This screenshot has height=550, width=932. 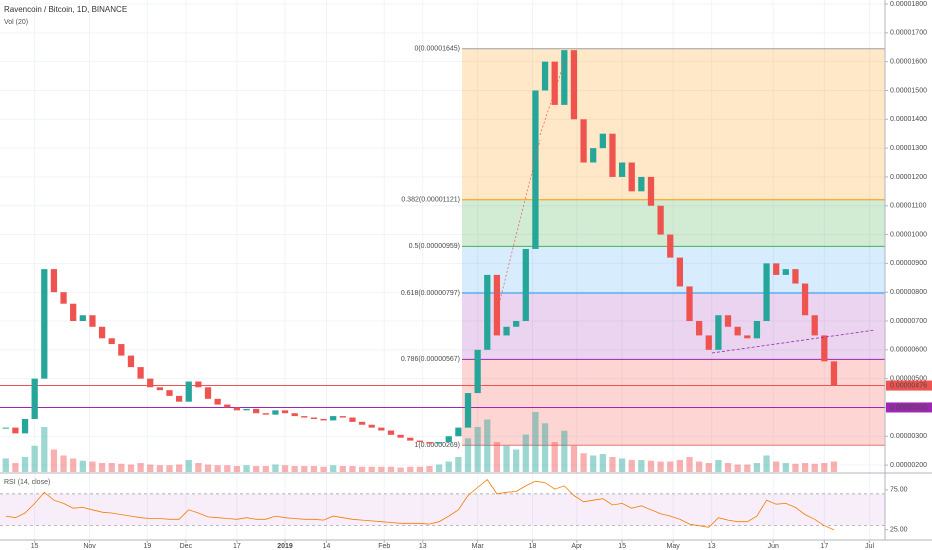 I want to click on y-tick-label: 0.00000800, so click(x=908, y=292).